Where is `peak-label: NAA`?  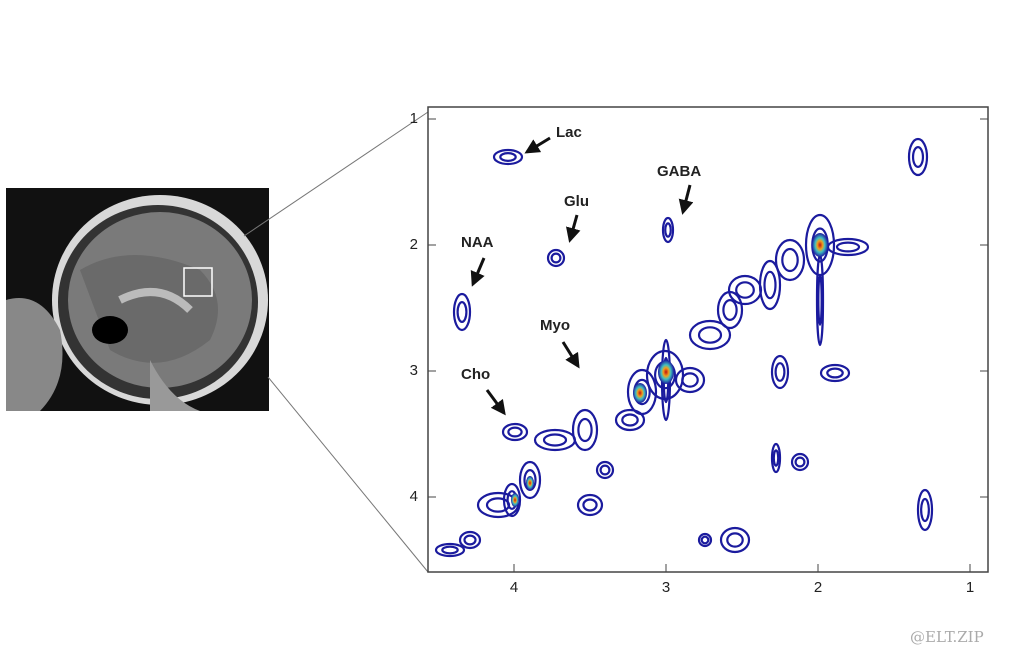
peak-label: NAA is located at coordinates (477, 242).